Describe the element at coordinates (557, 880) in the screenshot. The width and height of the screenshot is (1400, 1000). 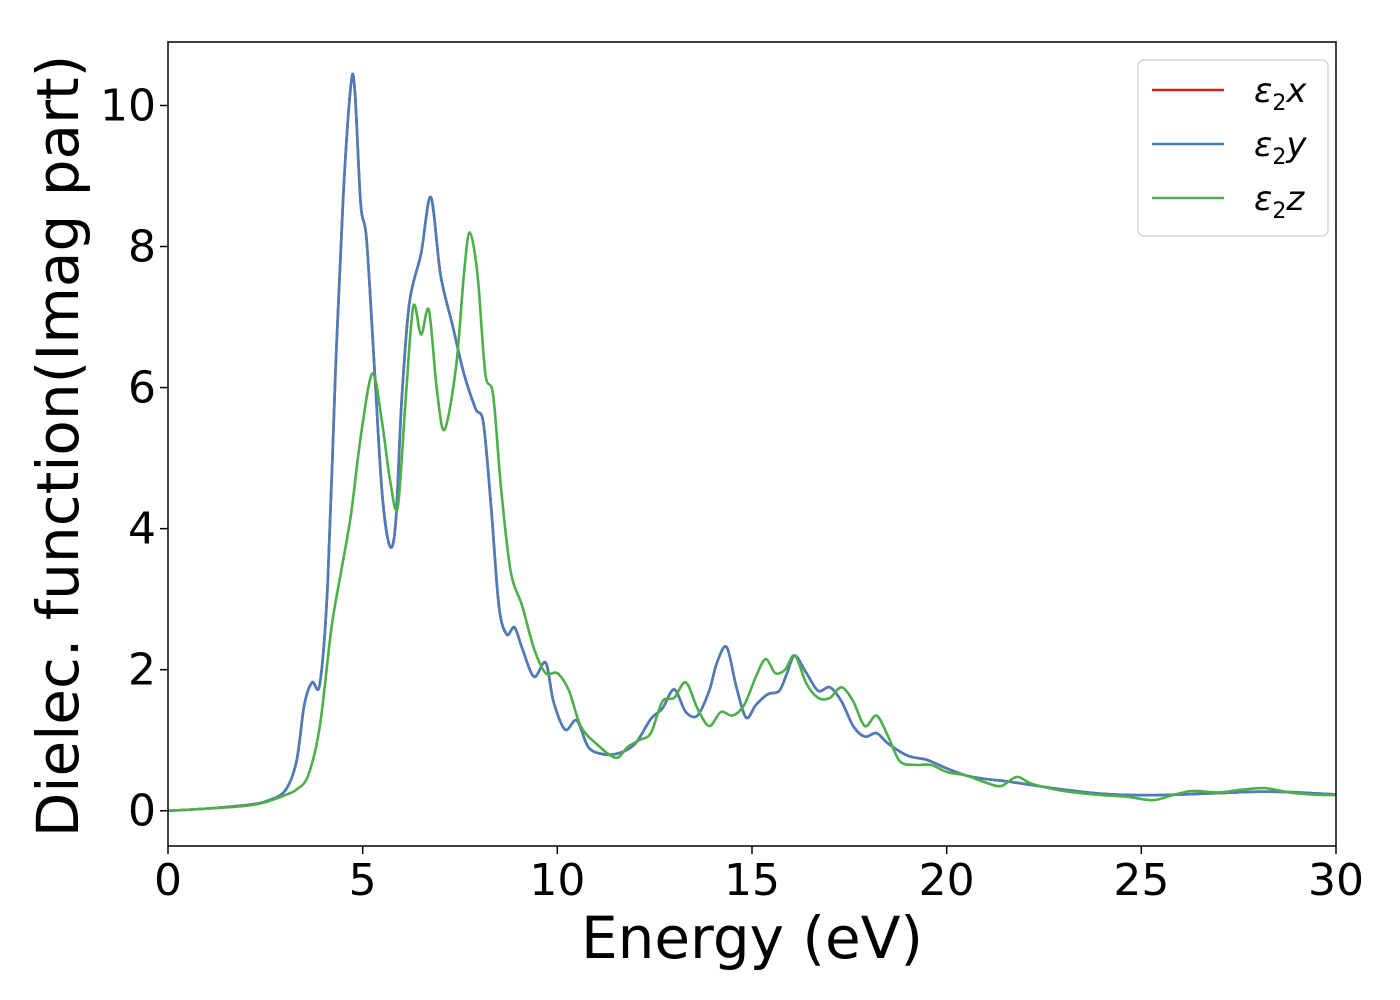
I see `x-tick-label: 10` at that location.